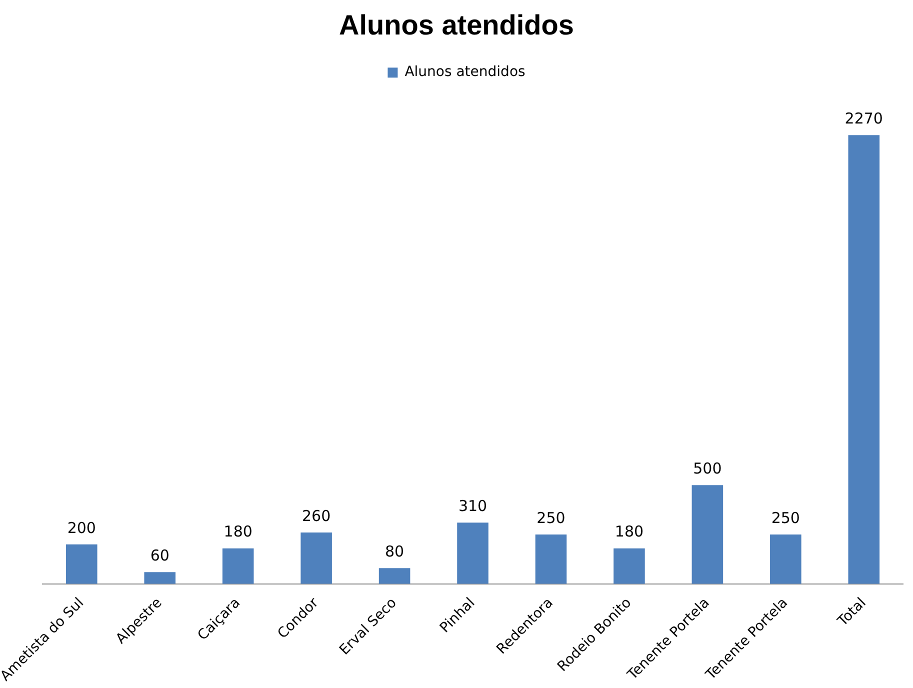  What do you see at coordinates (707, 468) in the screenshot?
I see `data-label: 500` at bounding box center [707, 468].